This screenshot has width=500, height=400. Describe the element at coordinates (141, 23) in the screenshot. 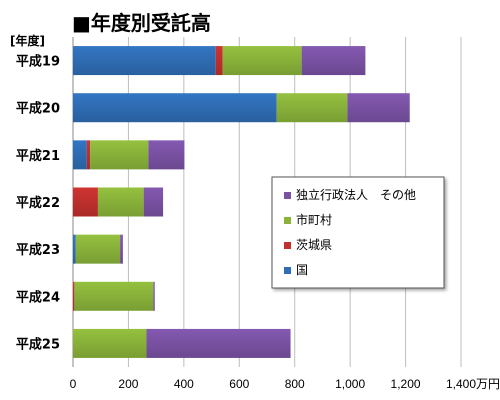

I see `chart-title: ■年度別受託高` at that location.